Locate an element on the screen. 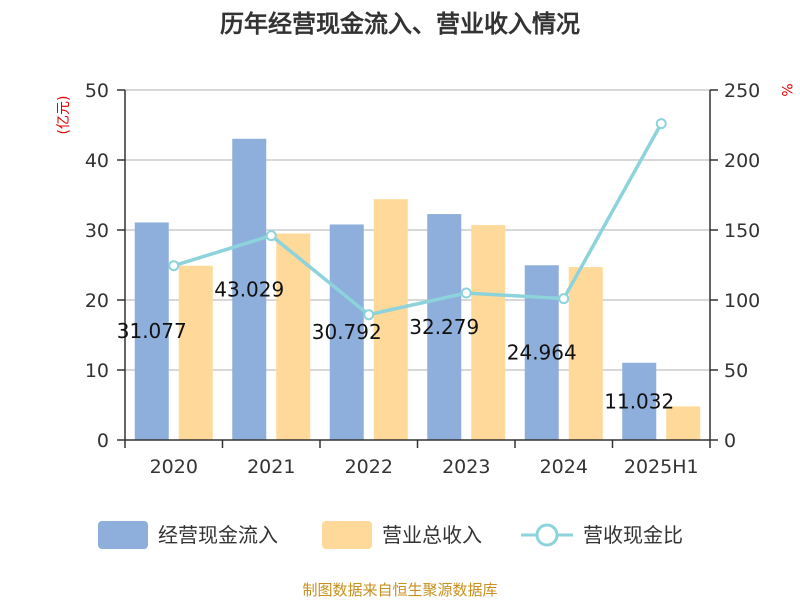  x-tick-label-2025H1: 2025H1 is located at coordinates (661, 467).